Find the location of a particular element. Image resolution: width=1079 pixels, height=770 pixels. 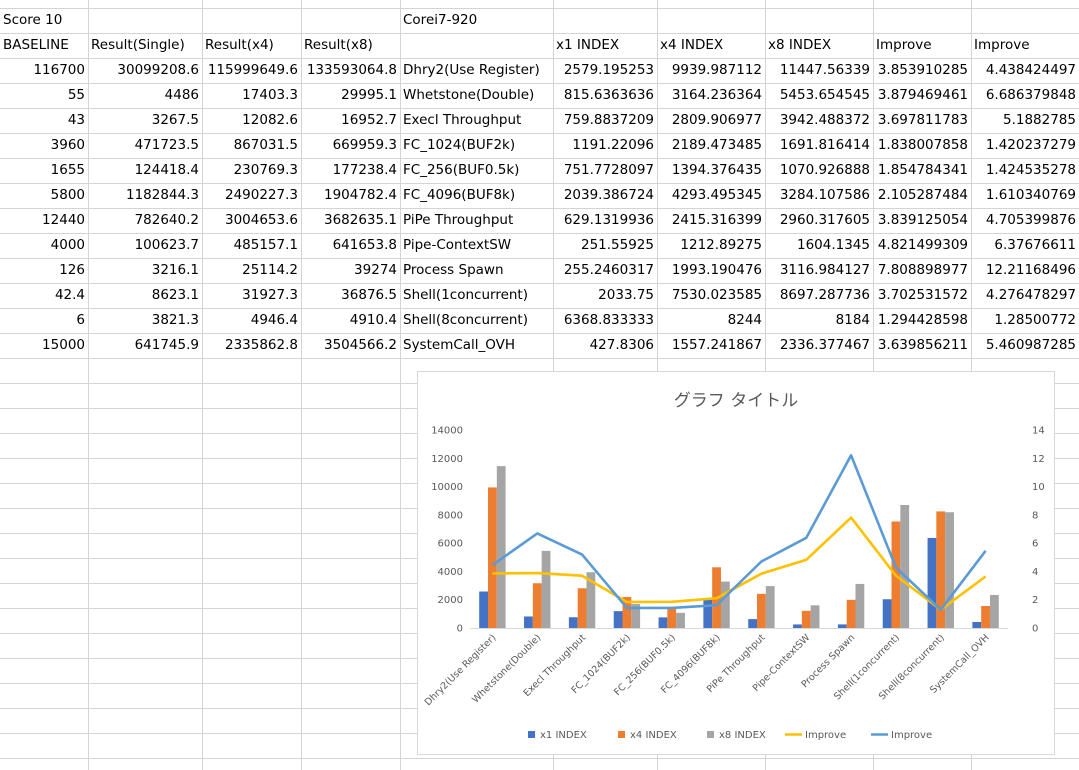

number-cell: 4946.4 is located at coordinates (274, 320).